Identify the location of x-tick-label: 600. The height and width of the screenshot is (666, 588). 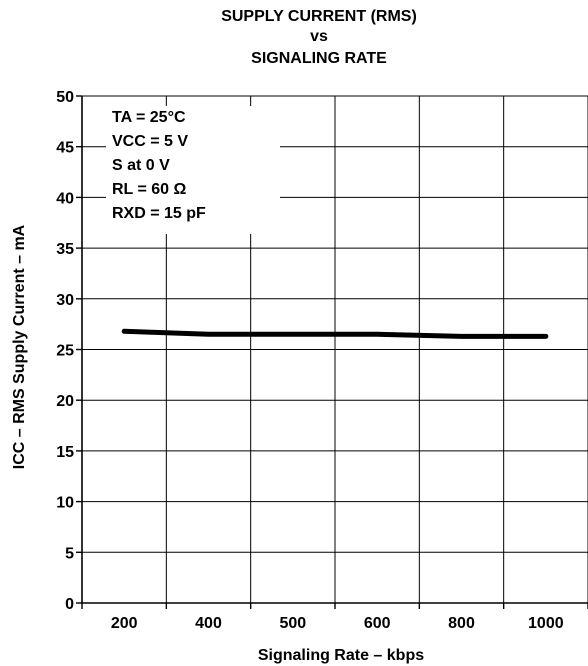
(377, 623).